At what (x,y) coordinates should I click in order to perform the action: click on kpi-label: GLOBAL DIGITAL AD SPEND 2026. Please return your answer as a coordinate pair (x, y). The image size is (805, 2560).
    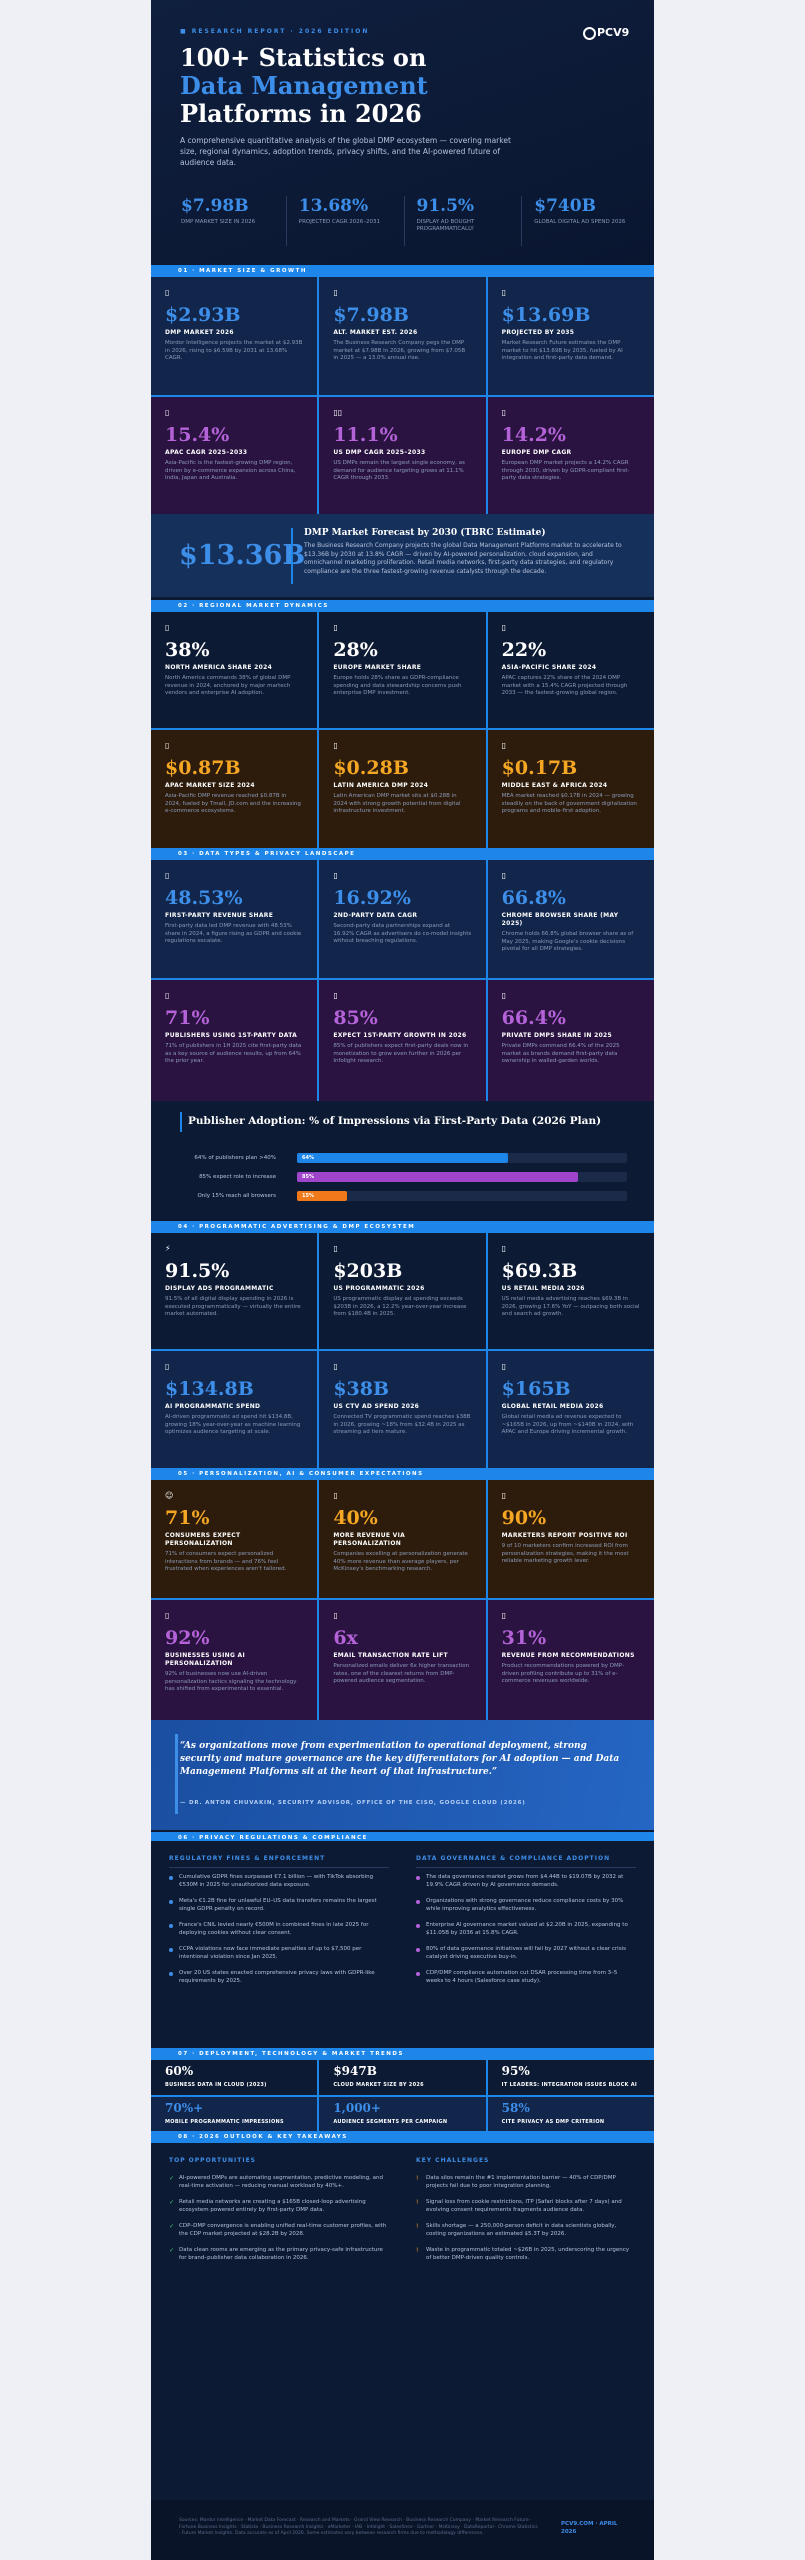
    Looking at the image, I should click on (580, 222).